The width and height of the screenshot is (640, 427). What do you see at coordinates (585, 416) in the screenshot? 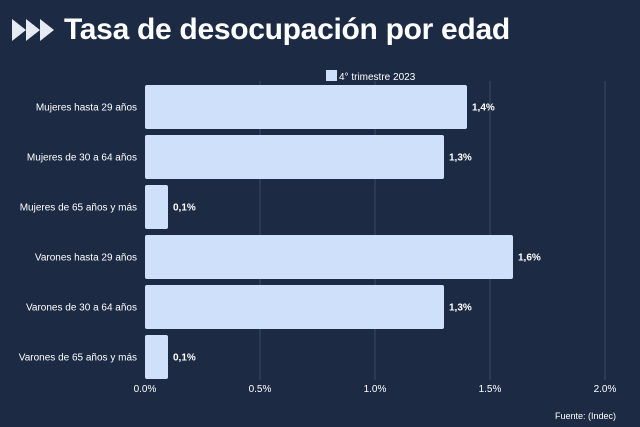
I see `source-note: Fuente: (Indec)` at bounding box center [585, 416].